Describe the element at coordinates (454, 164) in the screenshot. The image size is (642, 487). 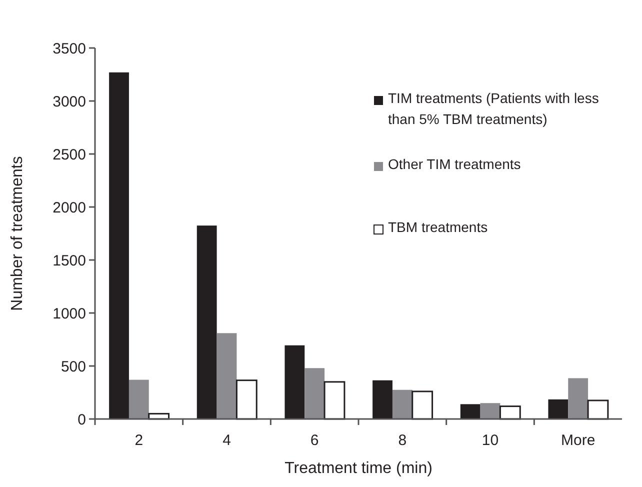
I see `legend-label: Other TIM treatments` at that location.